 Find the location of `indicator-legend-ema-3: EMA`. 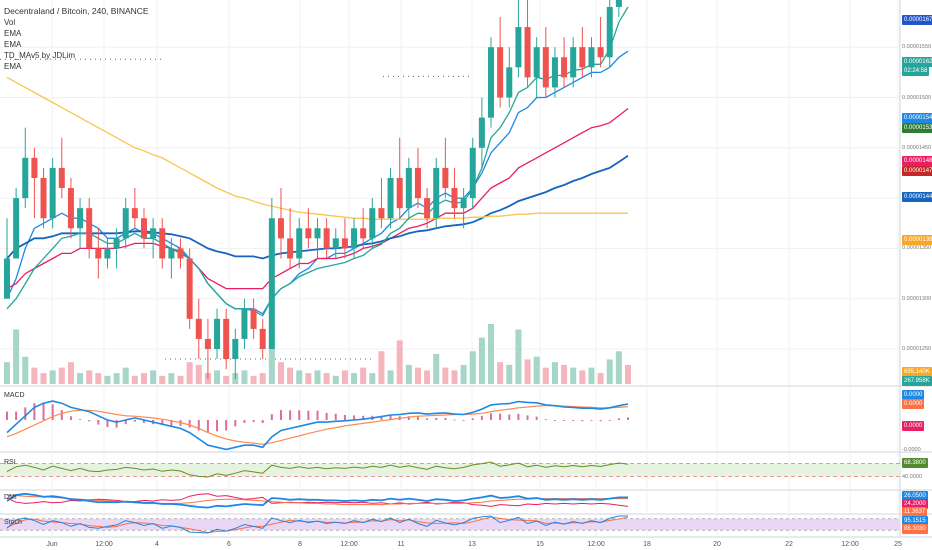

indicator-legend-ema-3: EMA is located at coordinates (13, 66).